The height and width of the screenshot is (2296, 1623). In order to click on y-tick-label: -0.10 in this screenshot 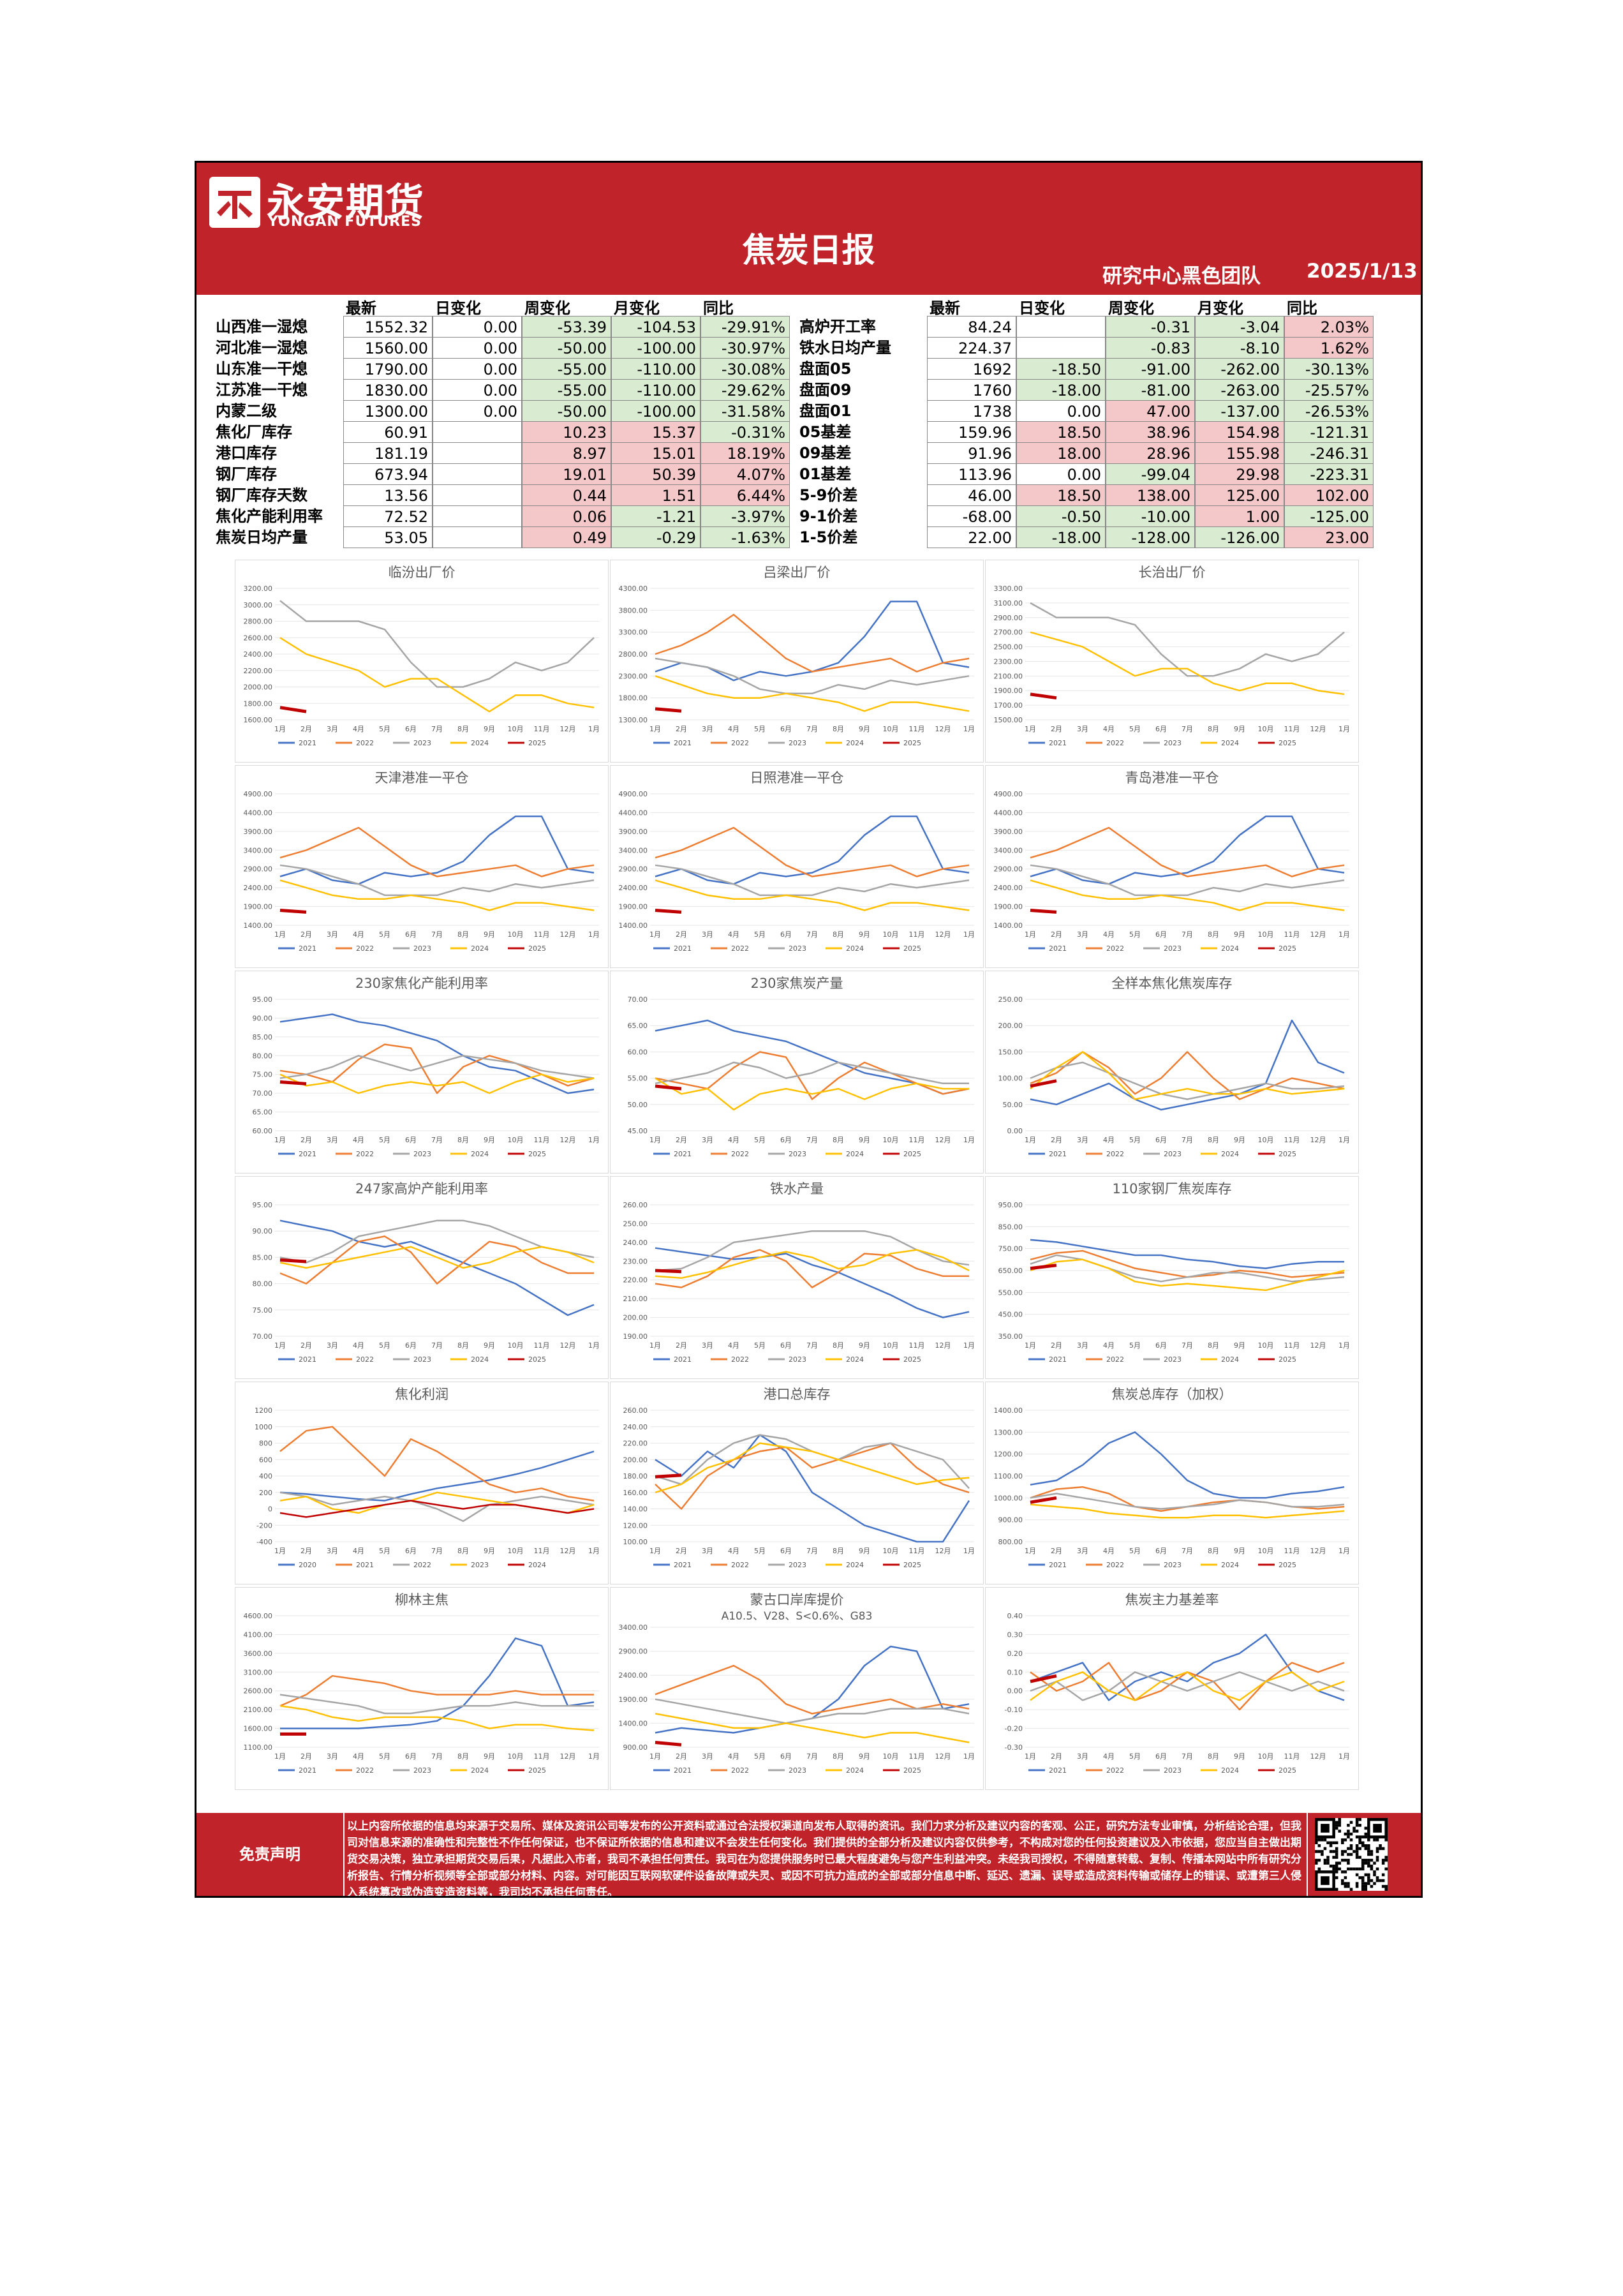, I will do `click(1014, 1710)`.